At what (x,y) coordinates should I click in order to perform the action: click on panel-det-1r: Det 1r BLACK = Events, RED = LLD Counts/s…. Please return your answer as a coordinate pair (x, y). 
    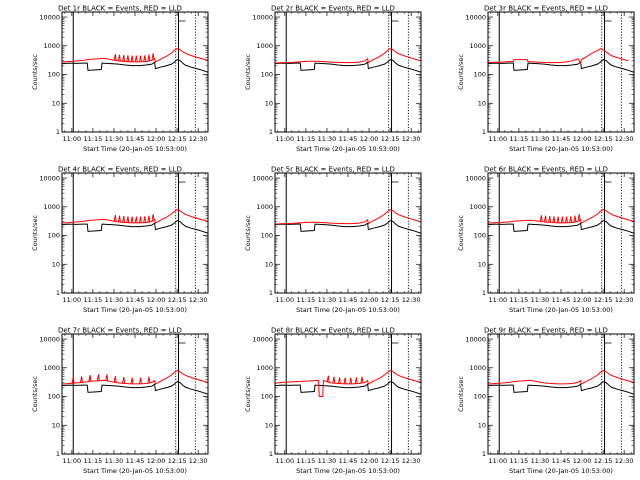
    Looking at the image, I should click on (120, 79).